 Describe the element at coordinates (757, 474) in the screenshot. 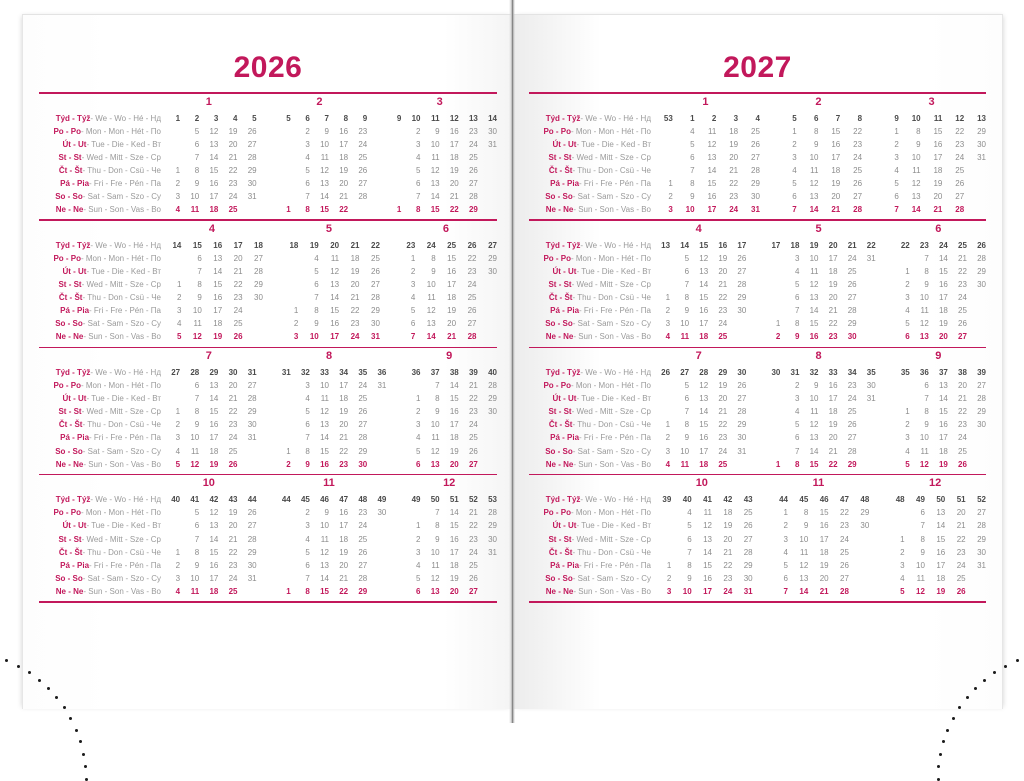

I see `block-rule` at that location.